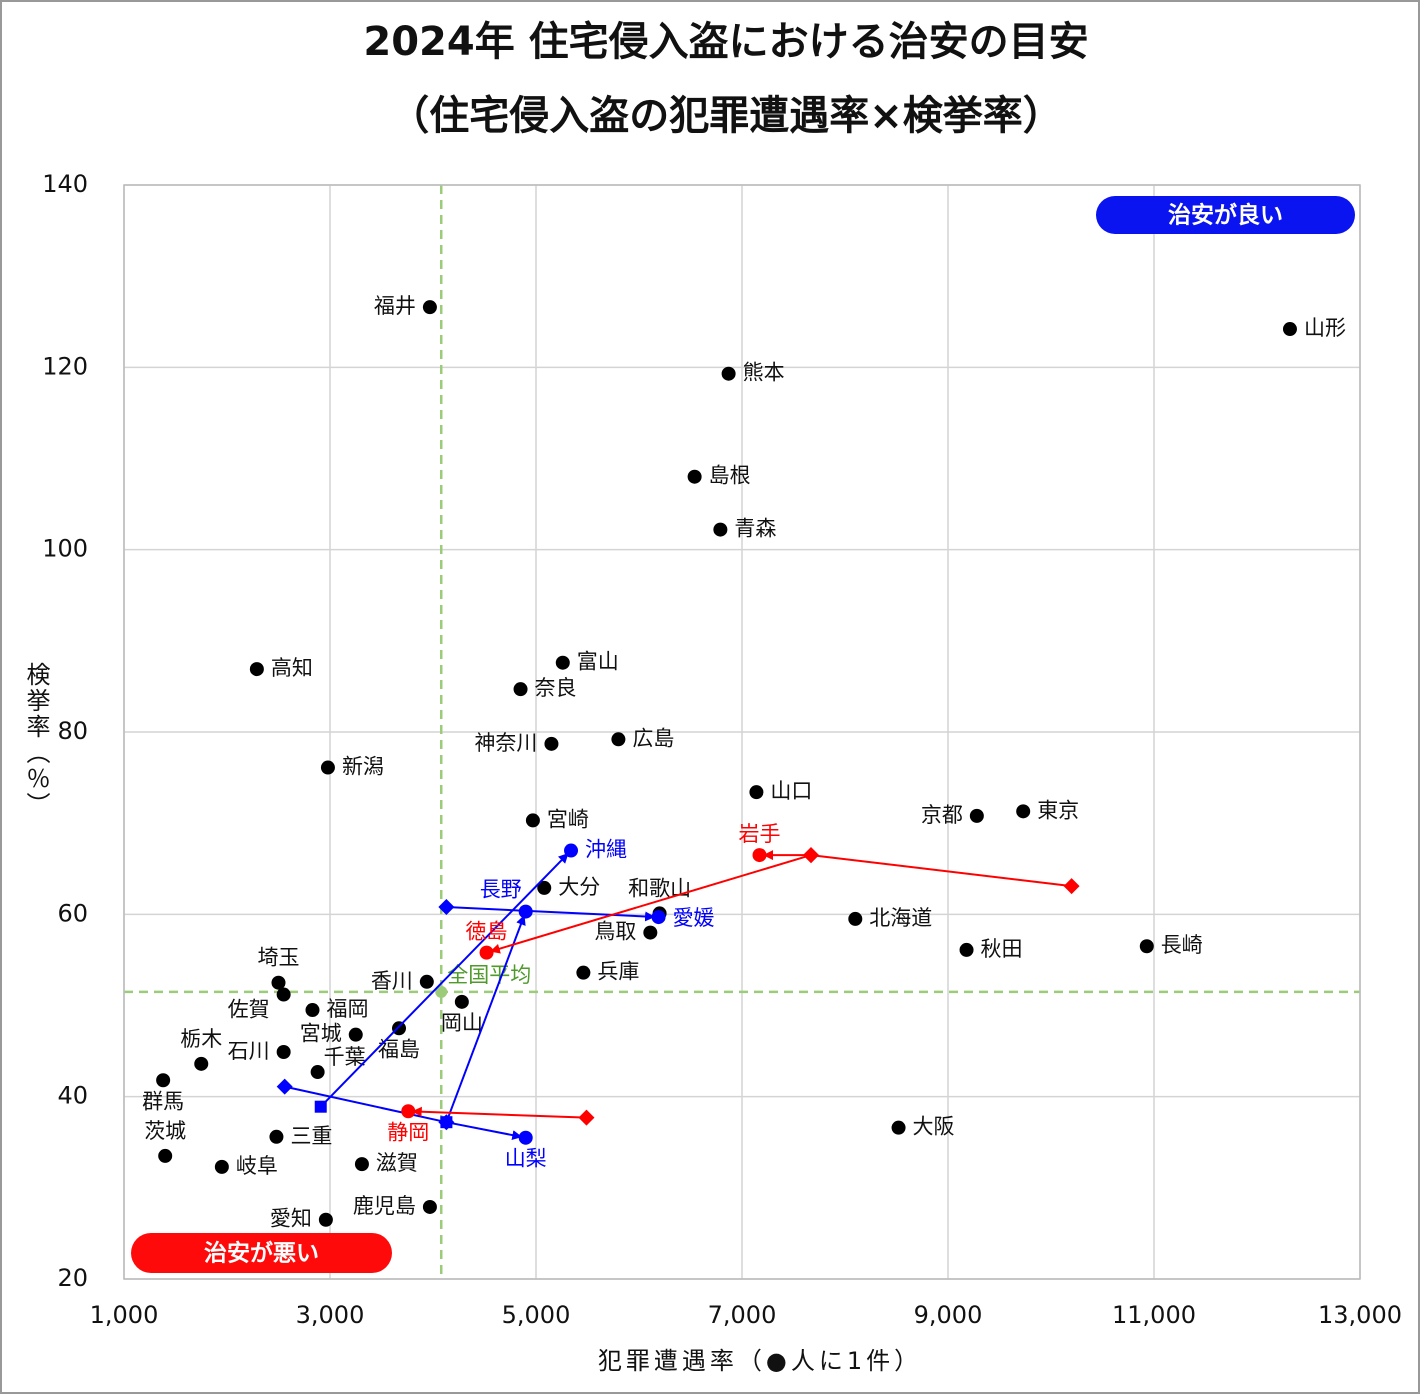 This screenshot has height=1394, width=1420. I want to click on average-point, so click(441, 991).